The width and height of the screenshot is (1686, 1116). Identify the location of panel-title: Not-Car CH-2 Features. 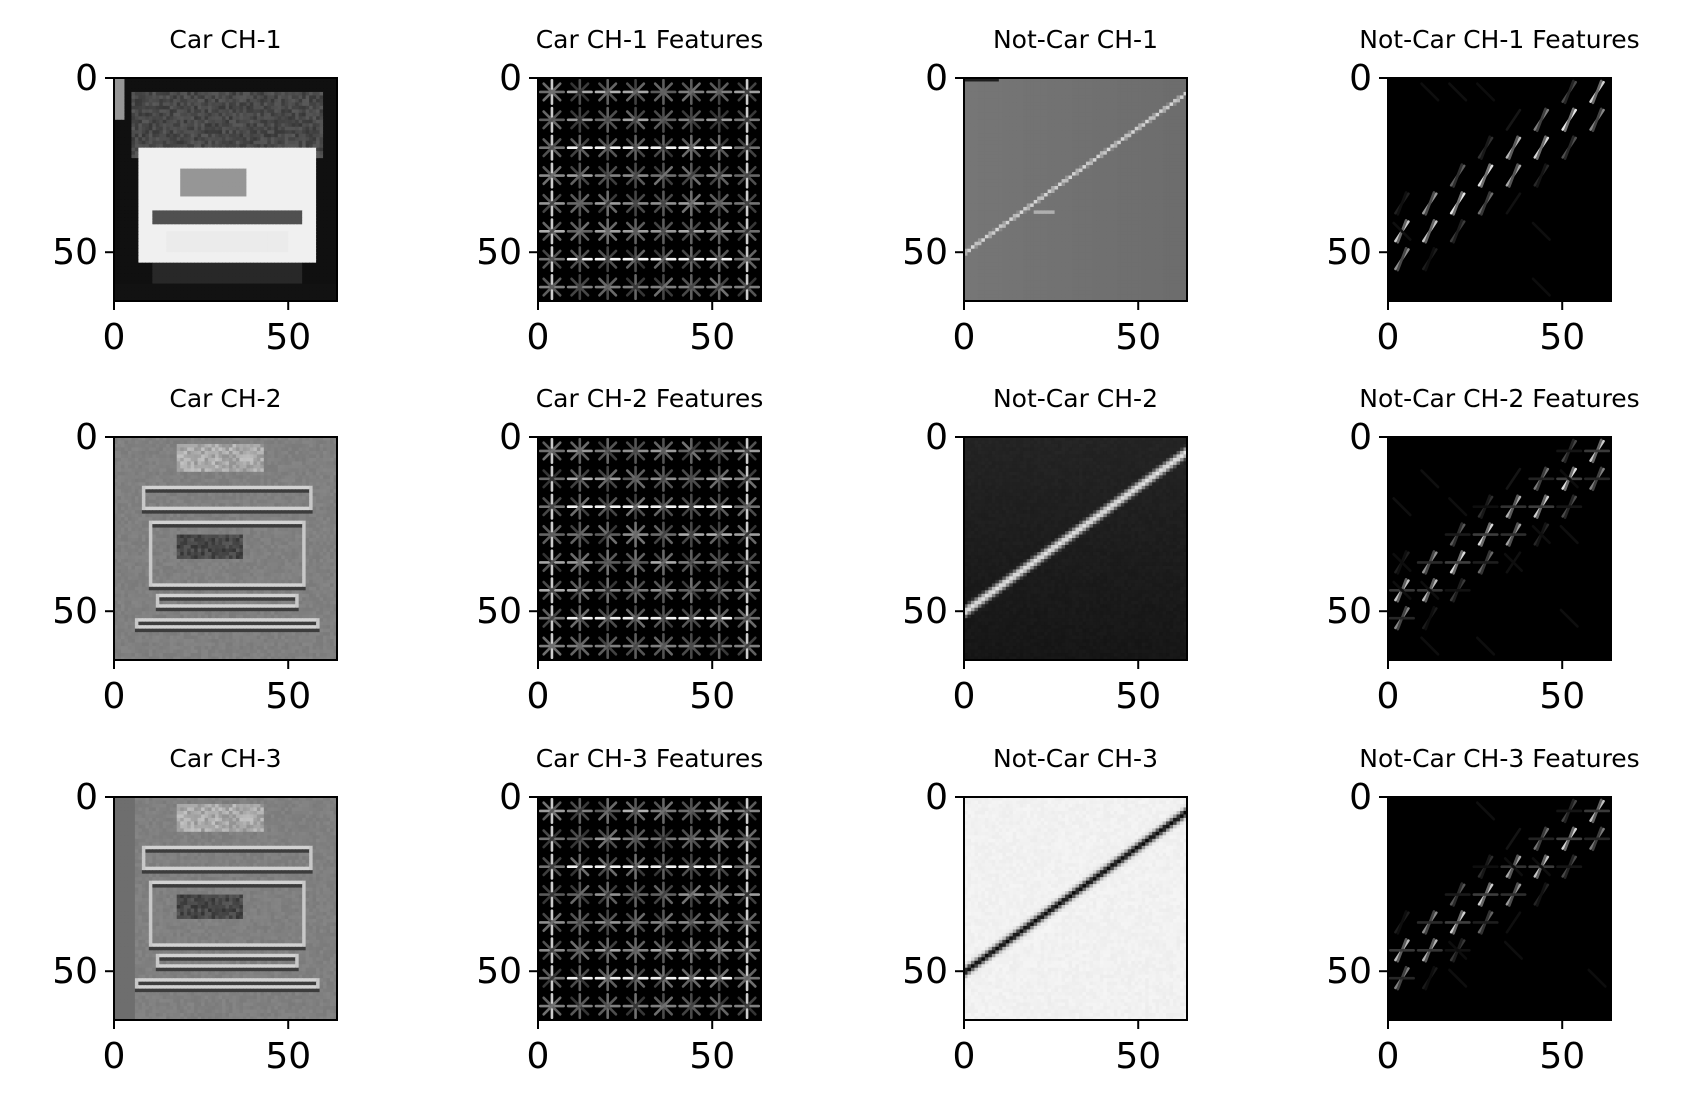
(1499, 398).